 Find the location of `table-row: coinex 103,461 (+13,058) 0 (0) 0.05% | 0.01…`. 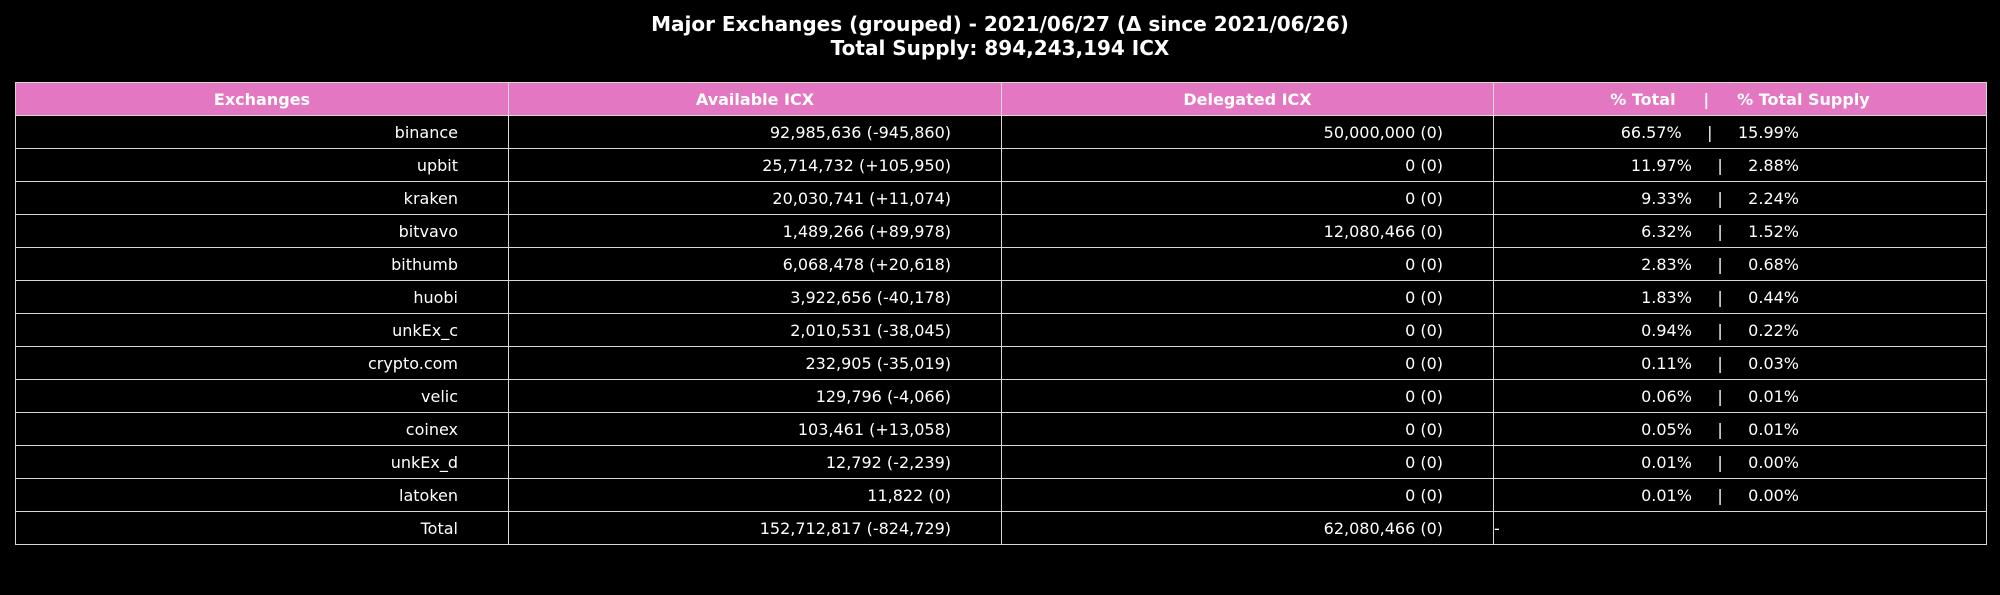

table-row: coinex 103,461 (+13,058) 0 (0) 0.05% | 0.01… is located at coordinates (1001, 429).